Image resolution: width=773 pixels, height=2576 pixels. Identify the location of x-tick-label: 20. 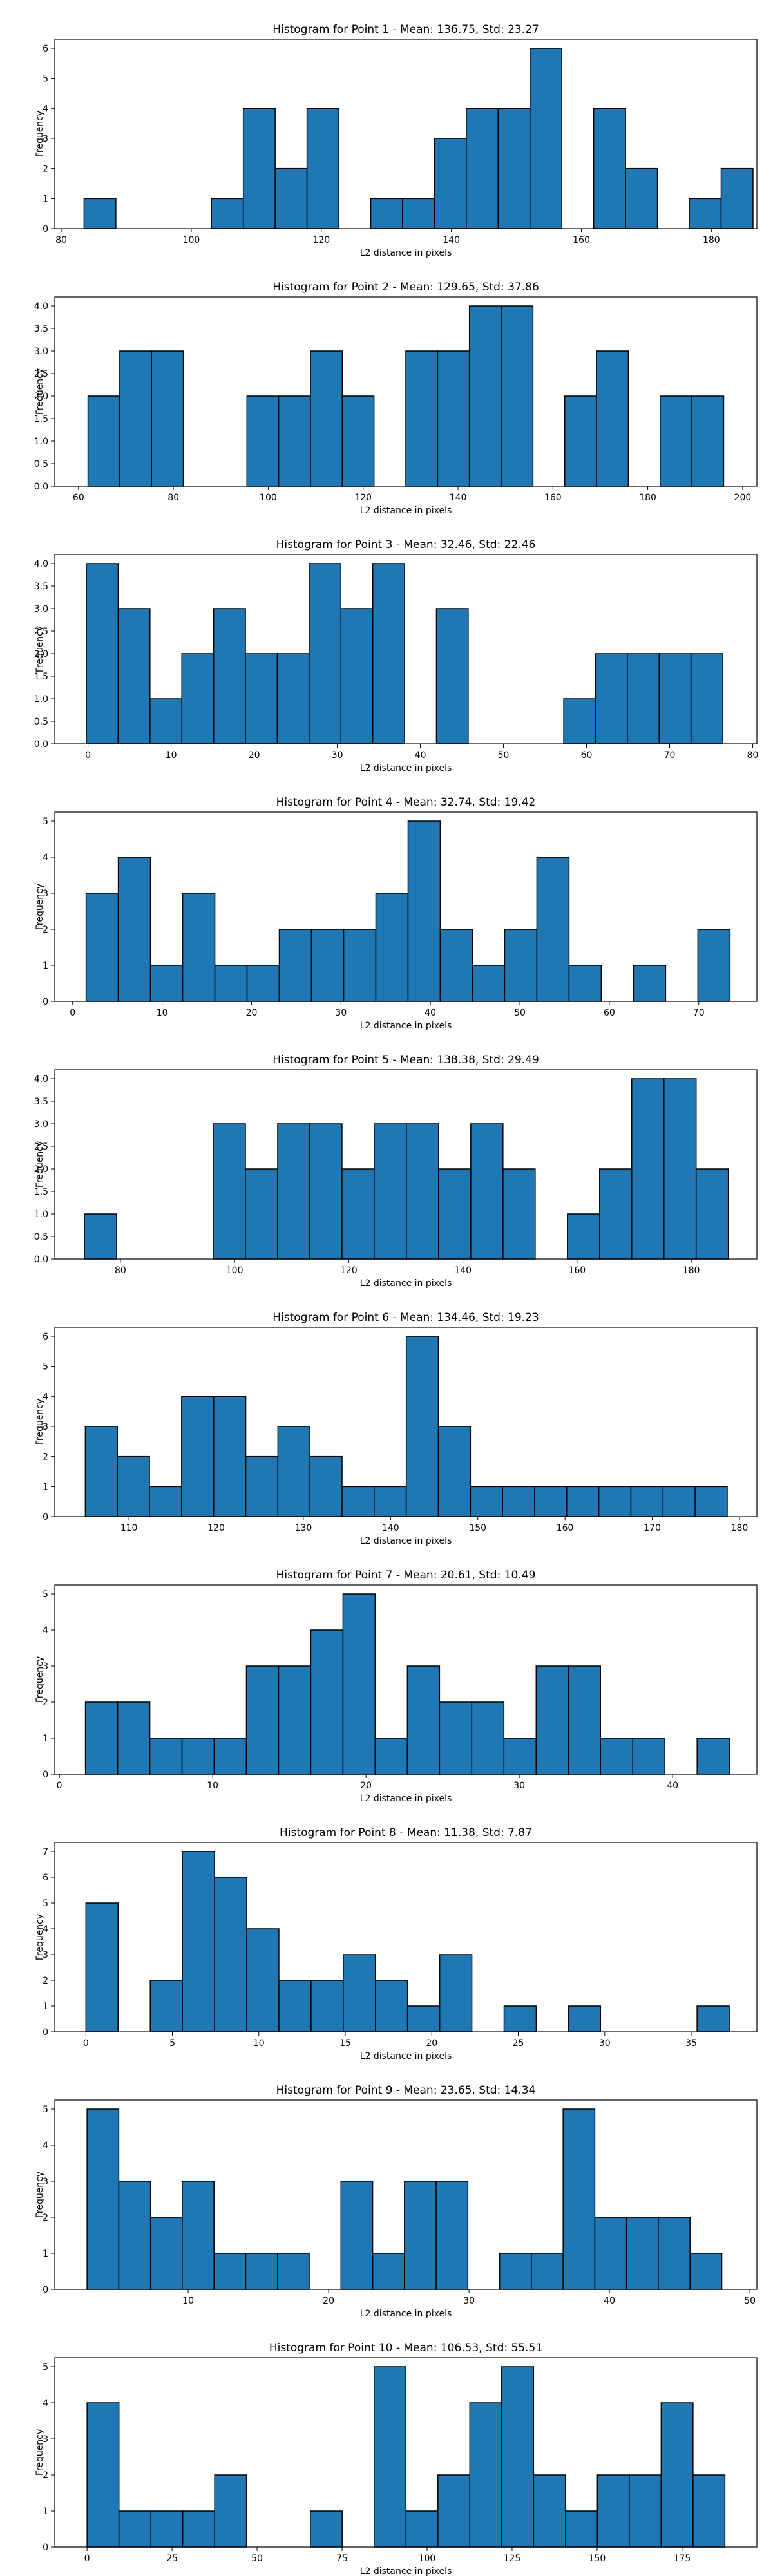
(432, 2043).